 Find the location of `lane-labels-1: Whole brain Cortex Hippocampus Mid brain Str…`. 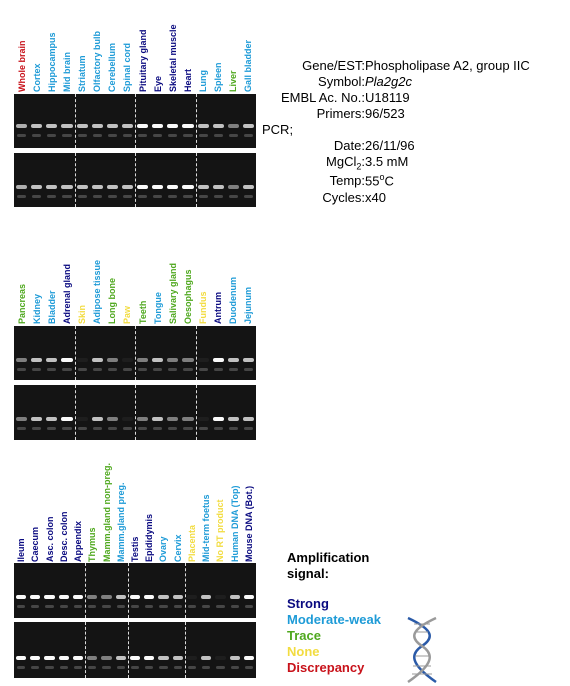

lane-labels-1: Whole brain Cortex Hippocampus Mid brain Str… is located at coordinates (135, 46).